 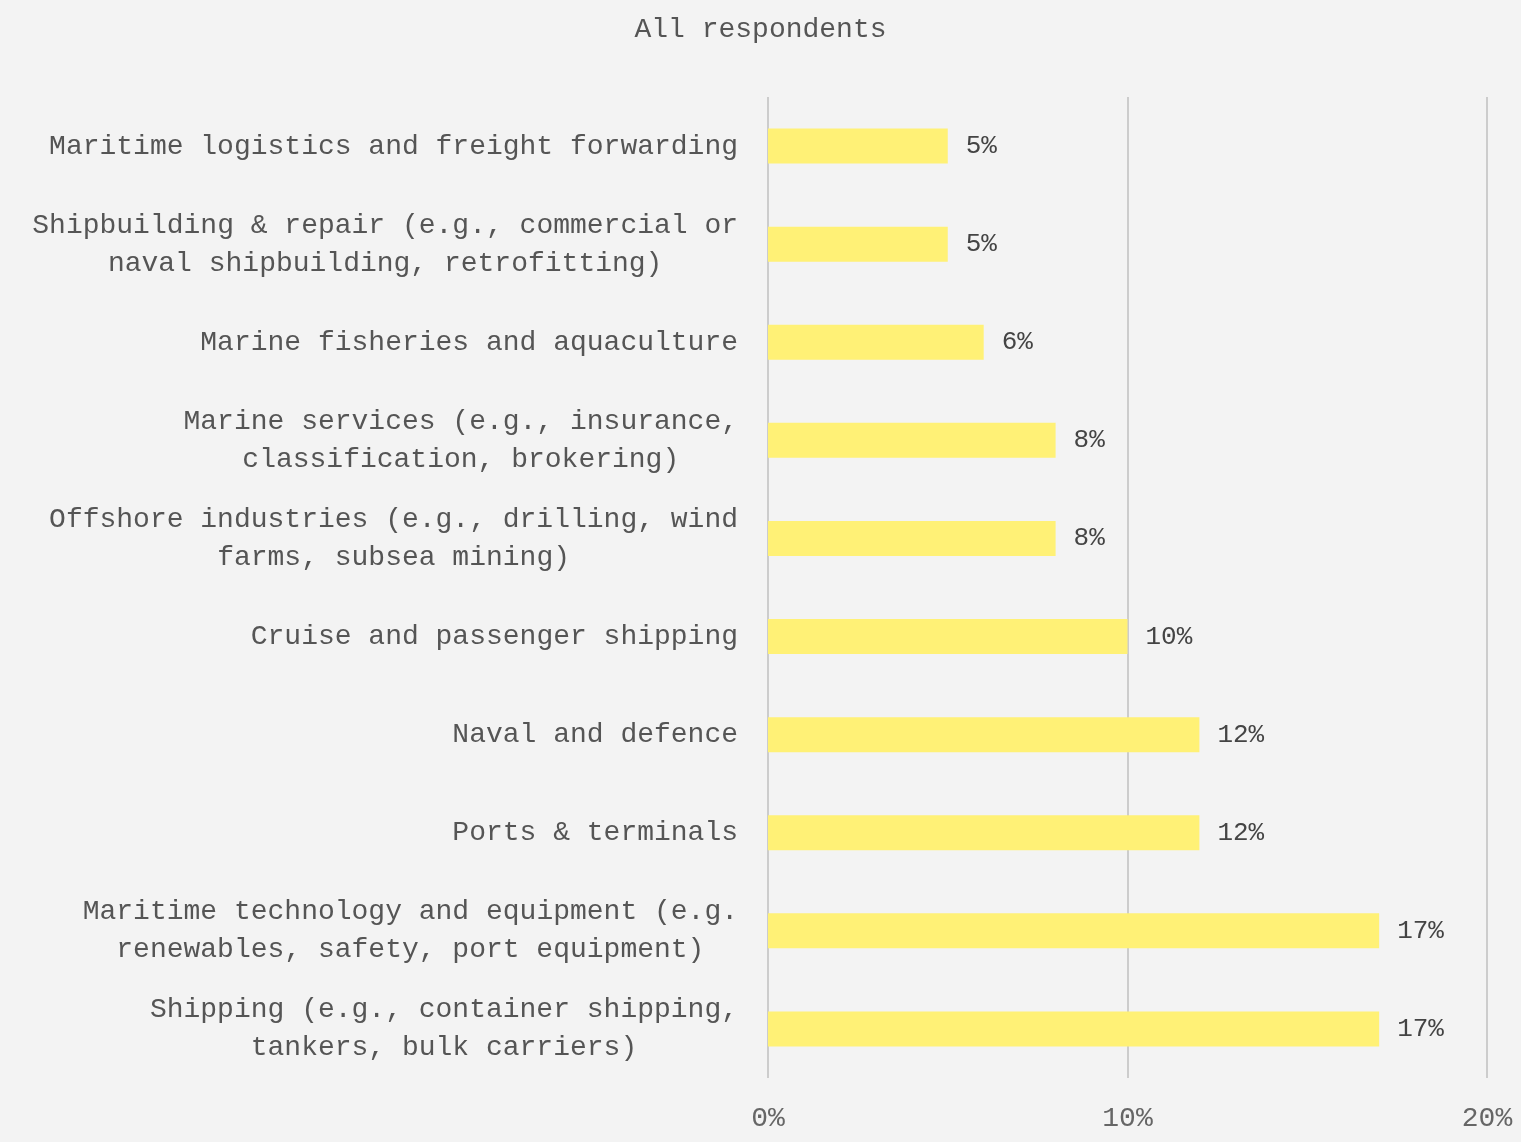 I want to click on y-tick-label: Cruise and passenger shipping, so click(x=494, y=637).